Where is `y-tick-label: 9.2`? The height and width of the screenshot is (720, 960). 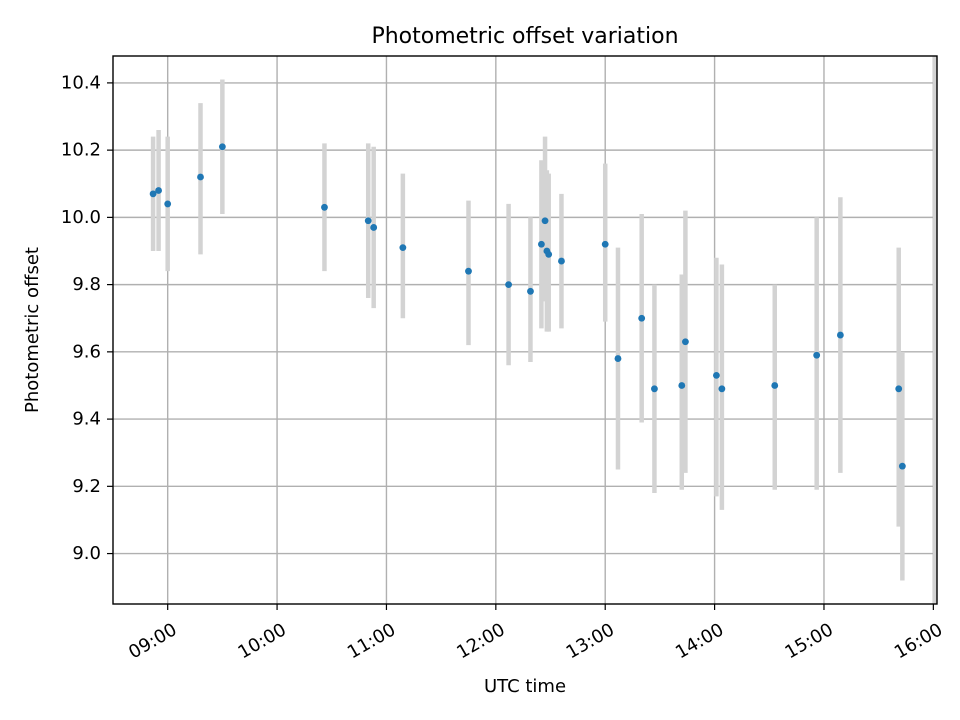 y-tick-label: 9.2 is located at coordinates (86, 486).